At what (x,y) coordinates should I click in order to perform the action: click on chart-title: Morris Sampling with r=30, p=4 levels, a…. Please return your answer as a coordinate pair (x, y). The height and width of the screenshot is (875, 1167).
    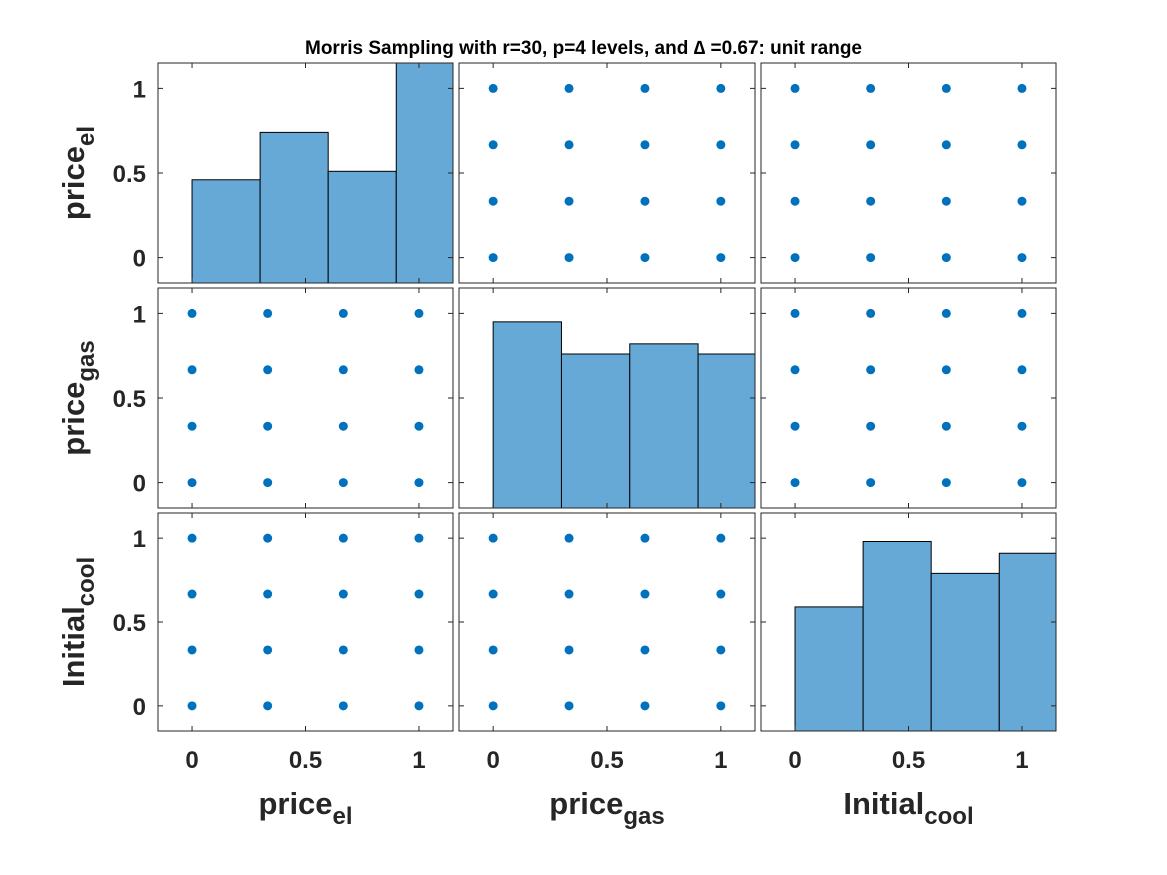
    Looking at the image, I should click on (583, 48).